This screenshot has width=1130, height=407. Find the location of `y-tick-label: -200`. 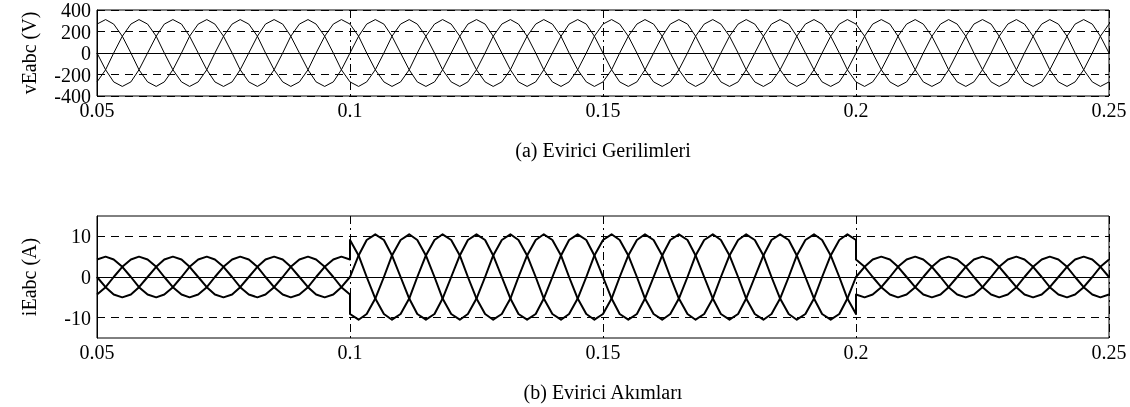

y-tick-label: -200 is located at coordinates (72, 74).